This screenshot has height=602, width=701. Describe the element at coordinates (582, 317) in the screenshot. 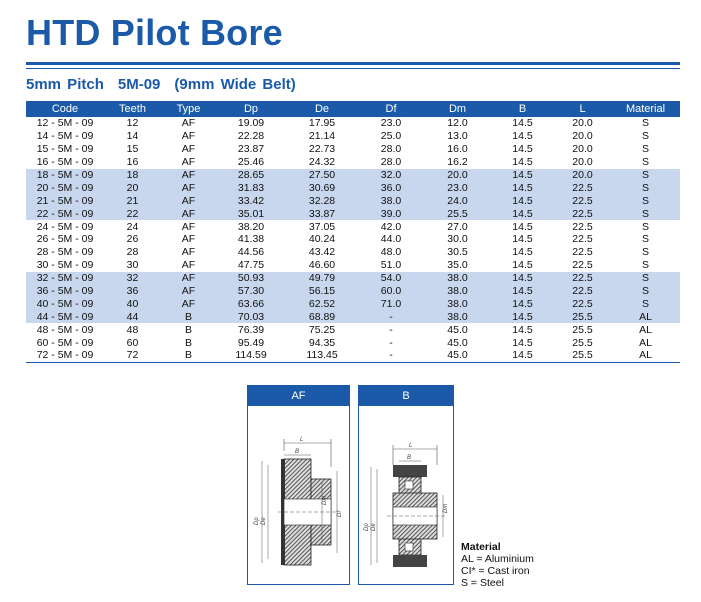

I see `table-cell-l: 25.5` at that location.